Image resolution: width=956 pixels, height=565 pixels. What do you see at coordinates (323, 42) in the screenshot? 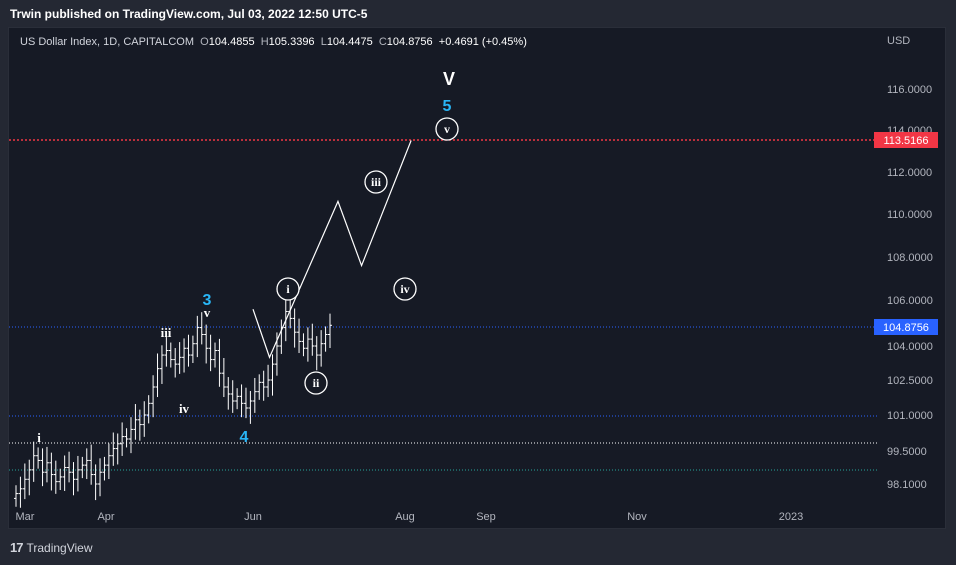
I see `low-label: L` at bounding box center [323, 42].